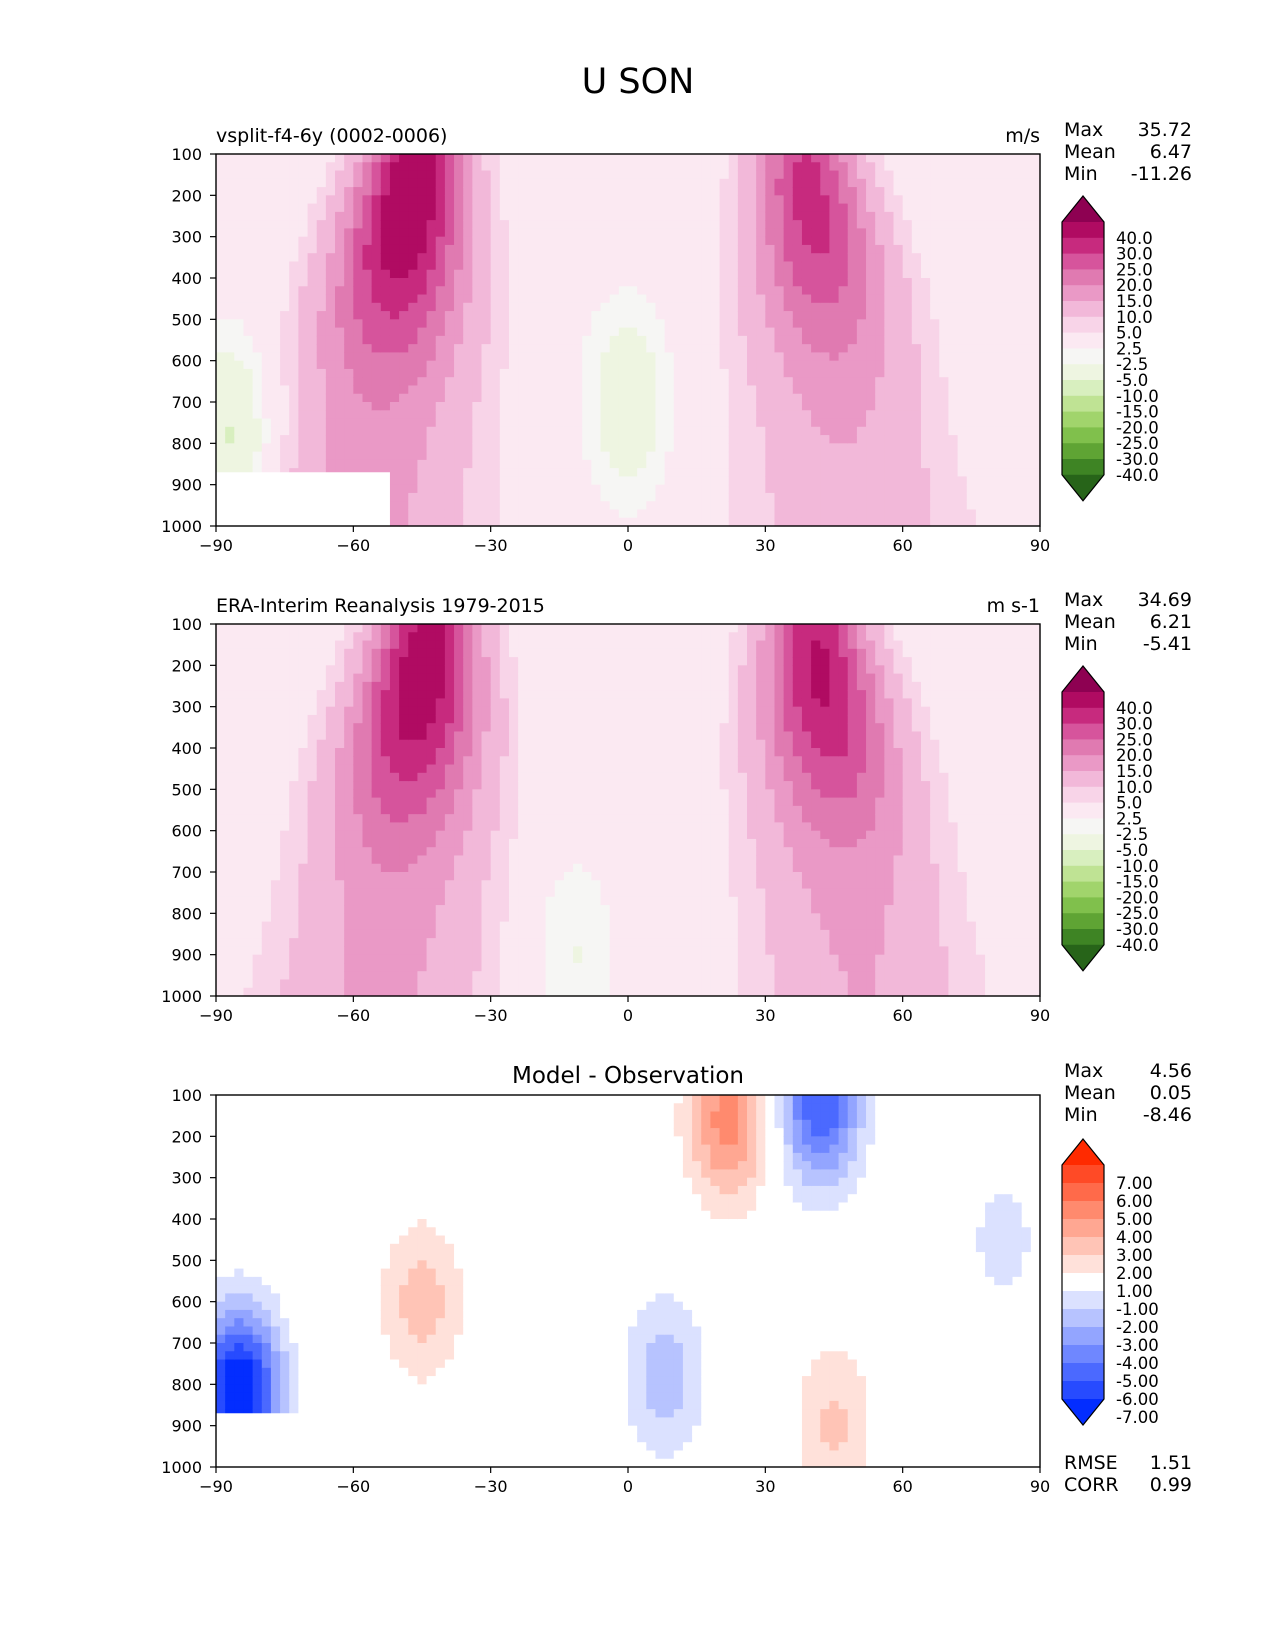  What do you see at coordinates (902, 545) in the screenshot?
I see `x-tick-label: 60` at bounding box center [902, 545].